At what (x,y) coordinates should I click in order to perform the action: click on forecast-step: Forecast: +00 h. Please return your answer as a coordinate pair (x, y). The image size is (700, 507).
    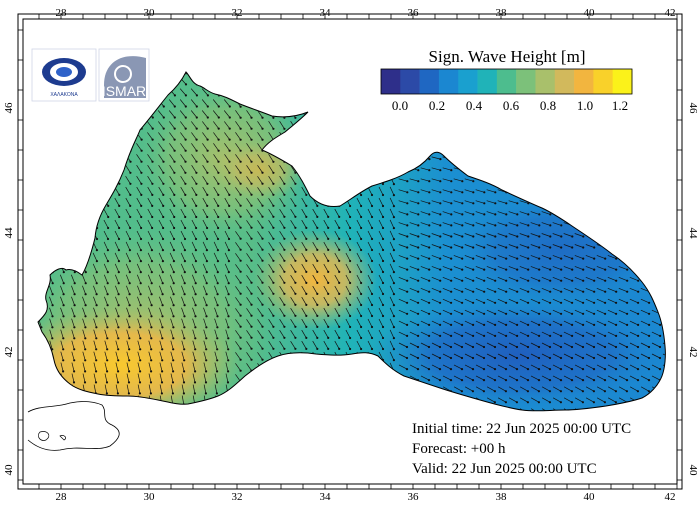
    Looking at the image, I should click on (459, 449).